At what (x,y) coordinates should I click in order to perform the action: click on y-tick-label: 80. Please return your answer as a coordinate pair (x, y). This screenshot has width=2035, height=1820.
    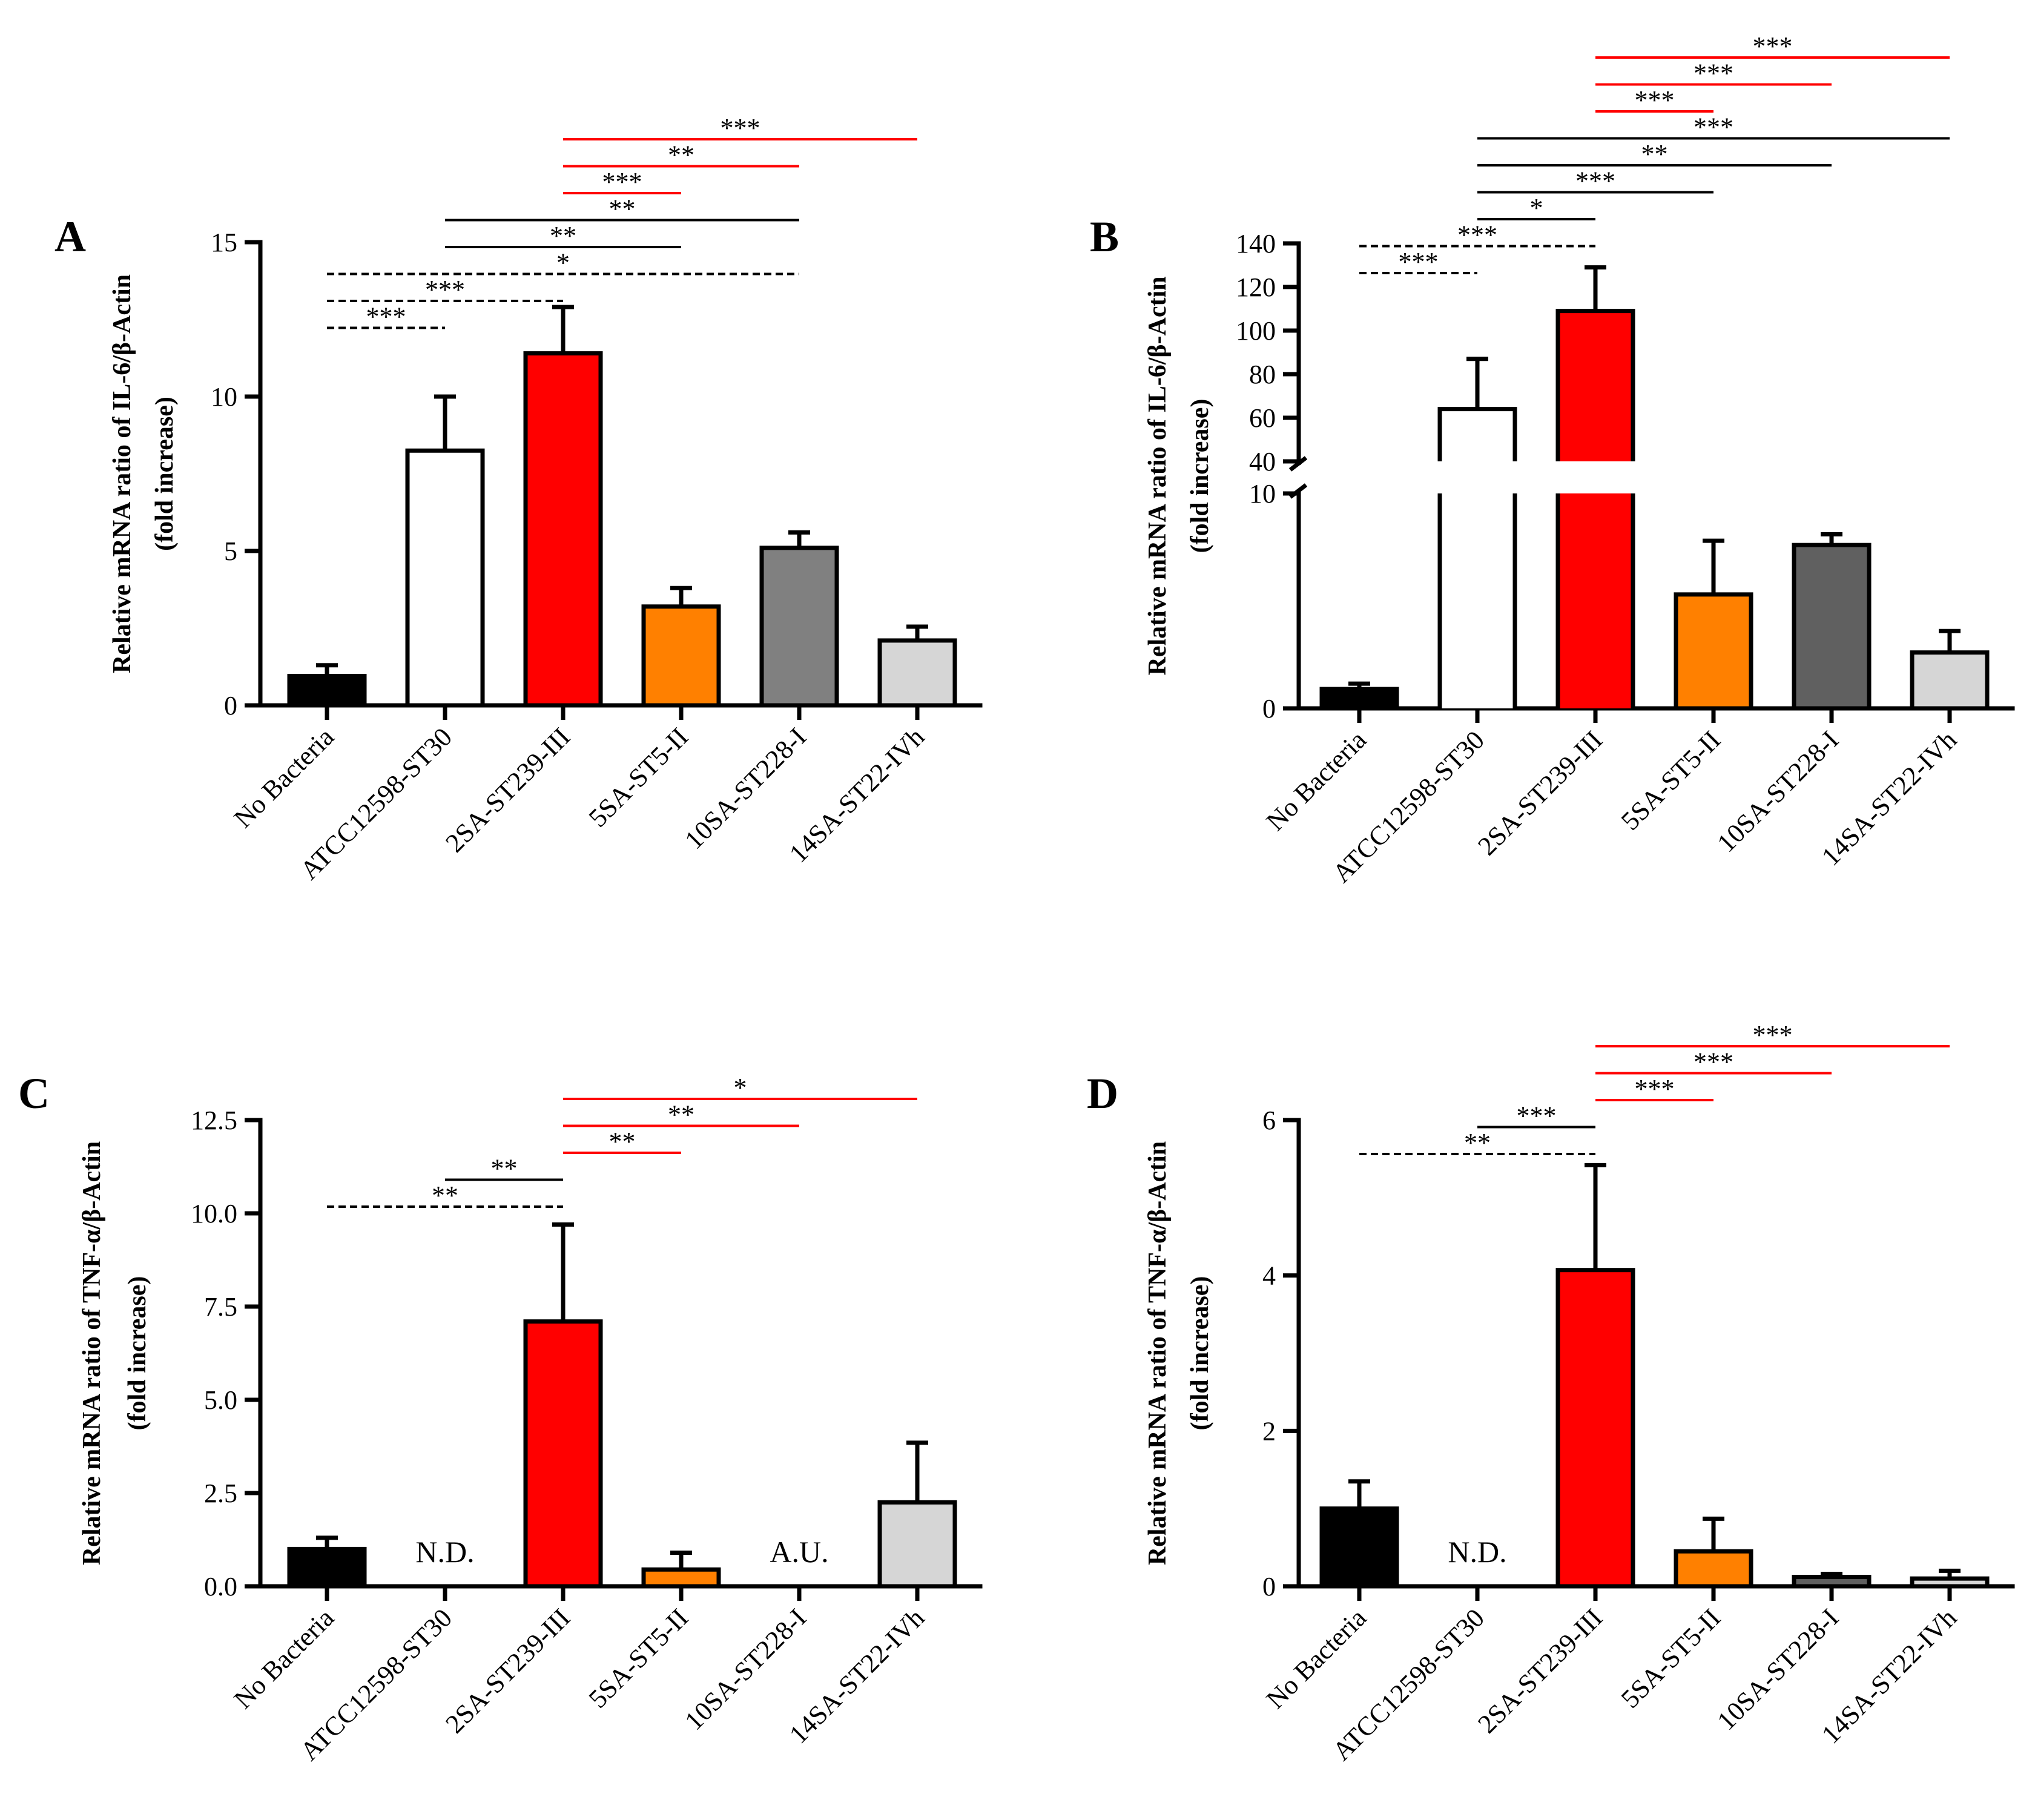
    Looking at the image, I should click on (1262, 374).